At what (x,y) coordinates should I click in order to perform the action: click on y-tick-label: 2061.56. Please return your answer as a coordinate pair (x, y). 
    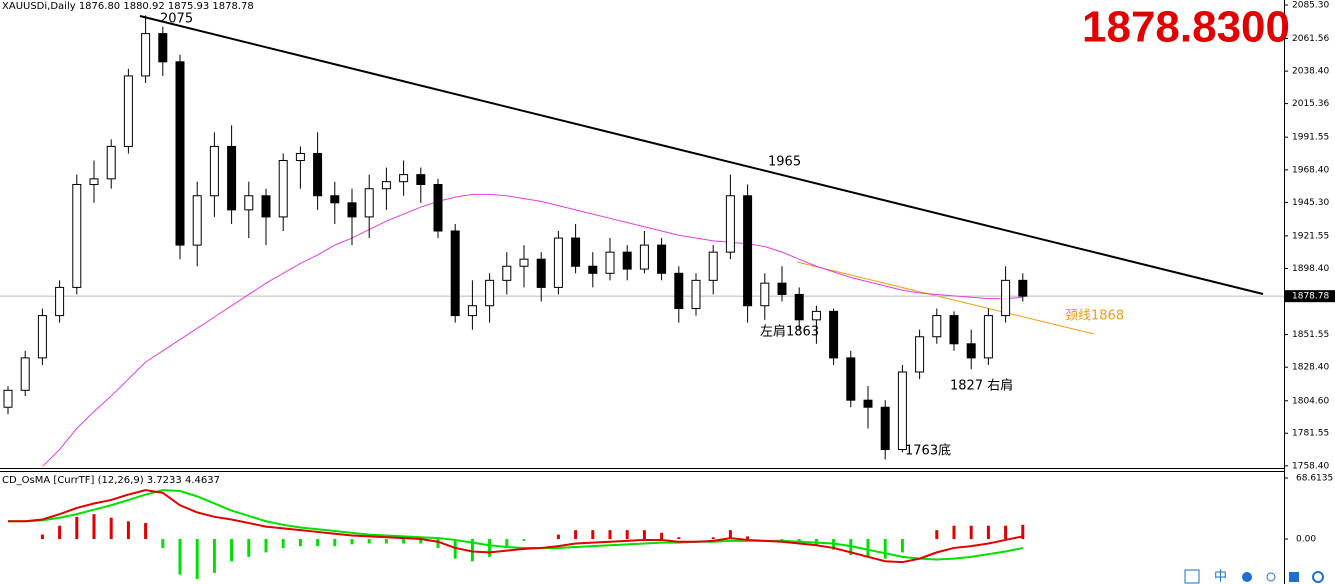
    Looking at the image, I should click on (1310, 39).